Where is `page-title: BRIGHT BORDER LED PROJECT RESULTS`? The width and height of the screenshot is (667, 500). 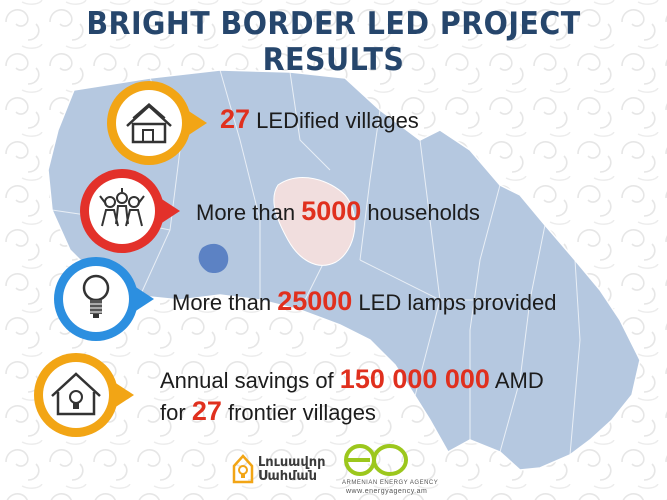
page-title: BRIGHT BORDER LED PROJECT RESULTS is located at coordinates (333, 42).